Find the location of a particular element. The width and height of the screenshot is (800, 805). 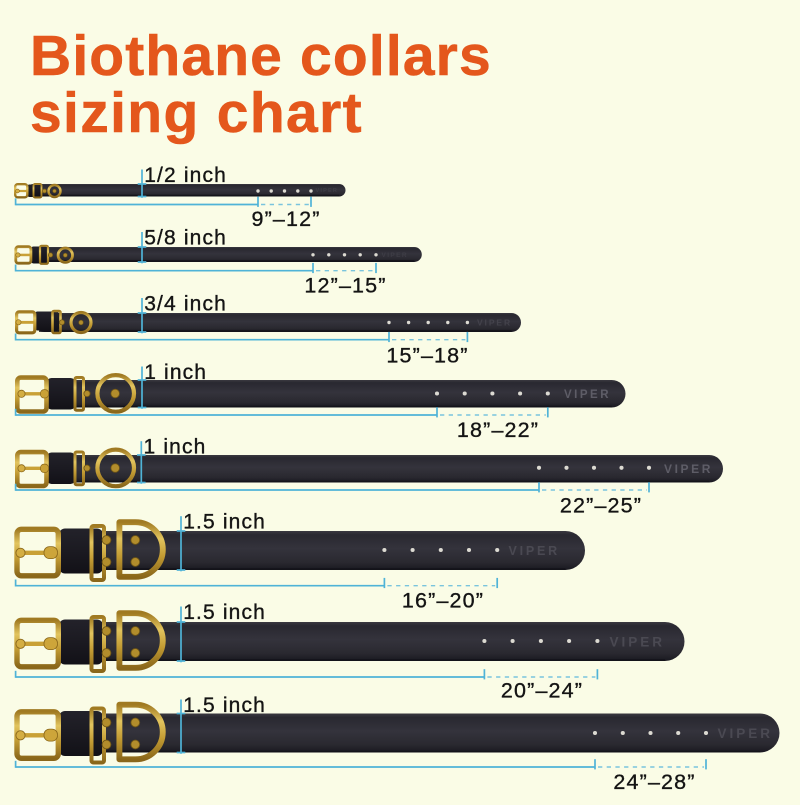

svg-text: 24”–28” is located at coordinates (654, 782).